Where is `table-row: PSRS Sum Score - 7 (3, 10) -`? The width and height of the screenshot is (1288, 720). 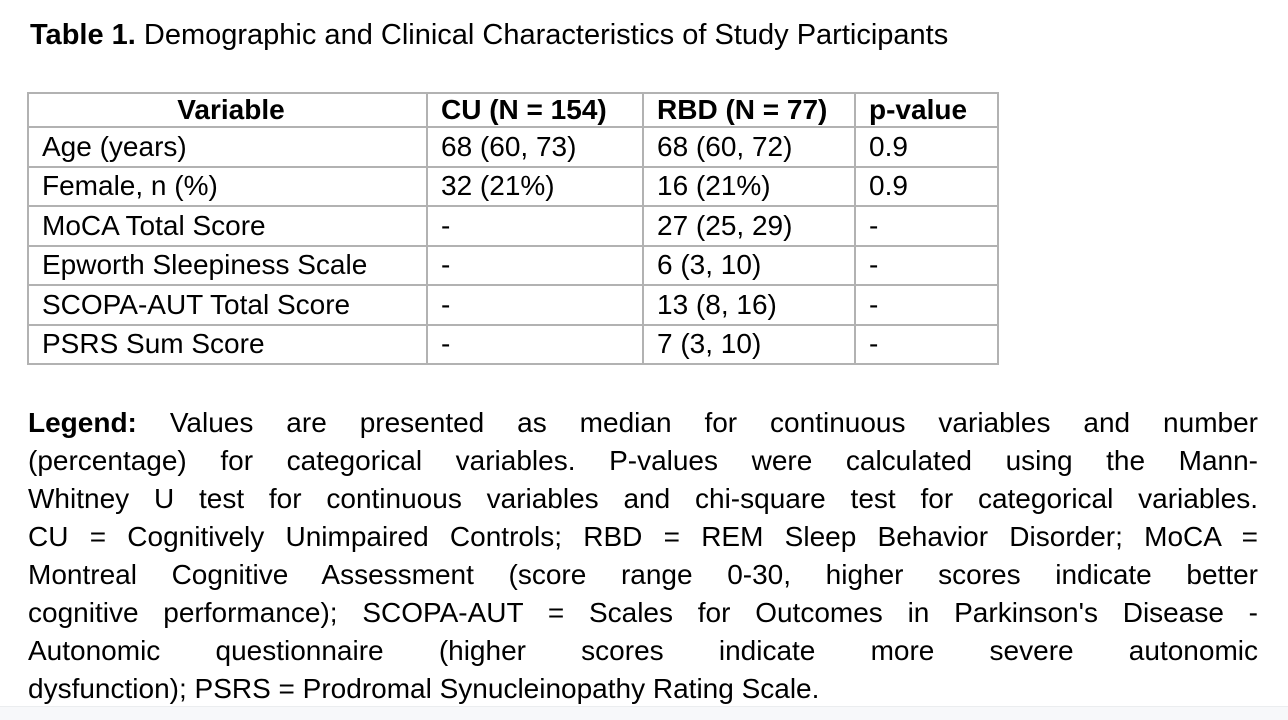 table-row: PSRS Sum Score - 7 (3, 10) - is located at coordinates (513, 344).